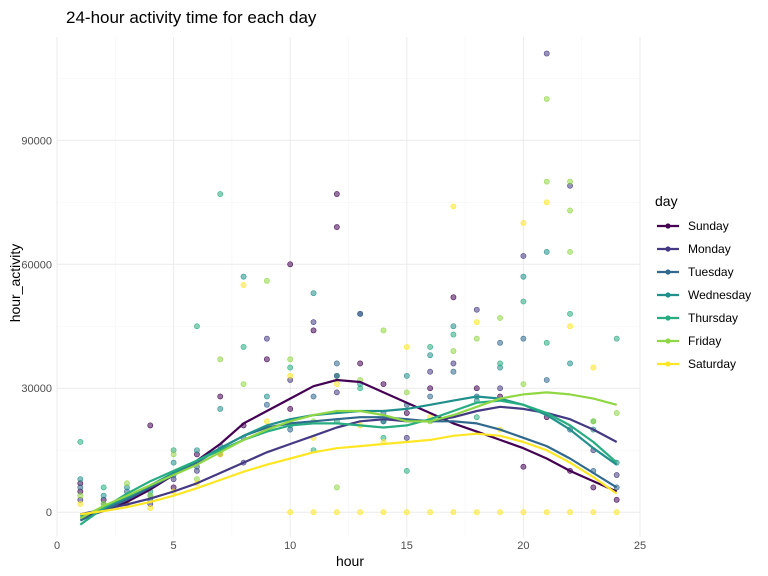 The image size is (768, 576). What do you see at coordinates (640, 546) in the screenshot?
I see `x-tick-label: 25` at bounding box center [640, 546].